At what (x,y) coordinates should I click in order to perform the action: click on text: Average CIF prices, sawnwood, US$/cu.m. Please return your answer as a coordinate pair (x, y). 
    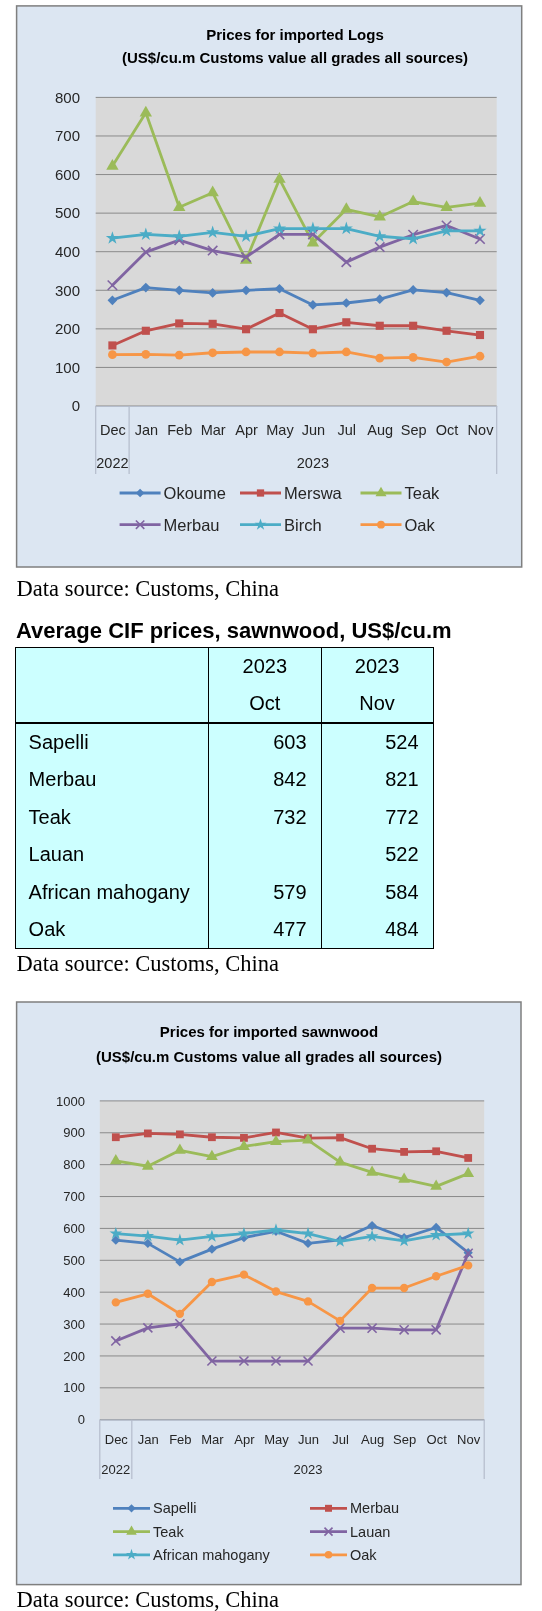
    Looking at the image, I should click on (234, 631).